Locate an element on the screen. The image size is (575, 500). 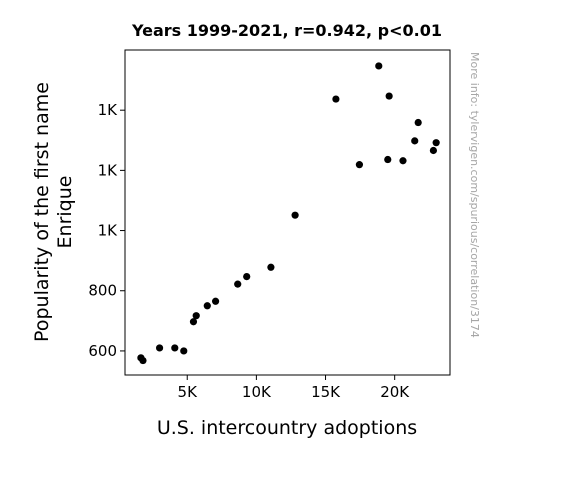
y-axis-label: Popularity of the first name Enrique is located at coordinates (53, 212).